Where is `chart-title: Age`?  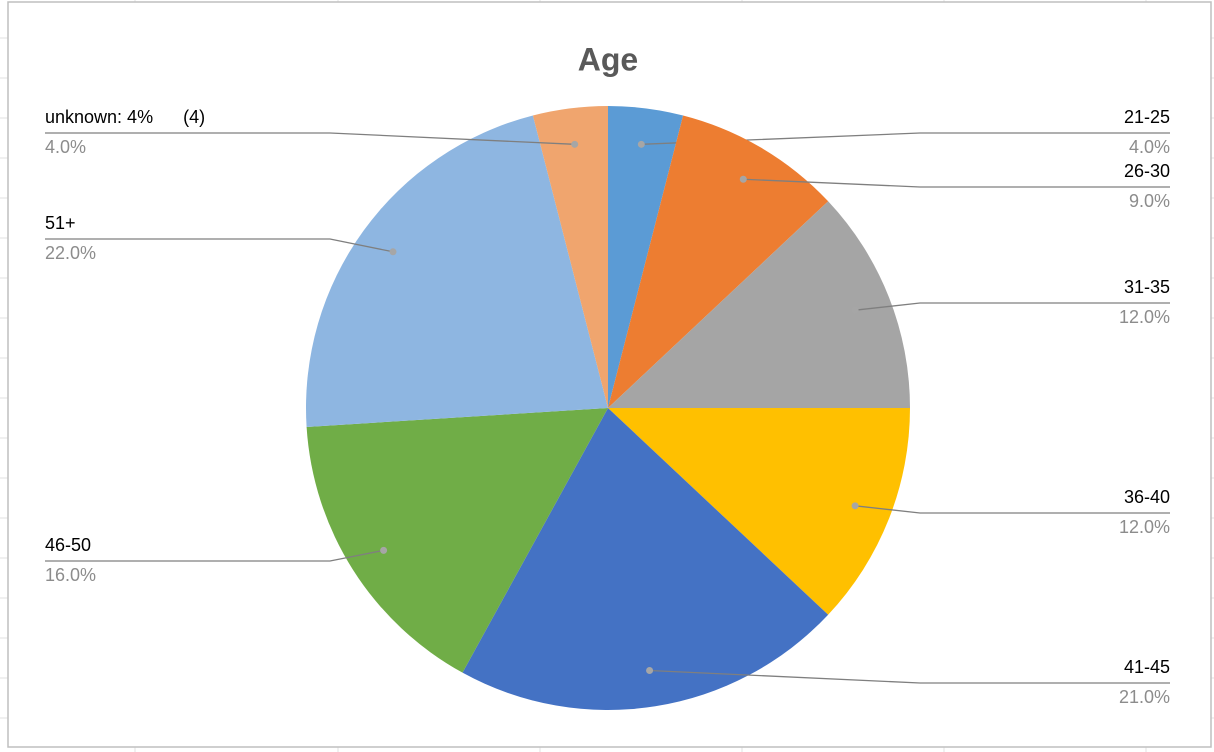
chart-title: Age is located at coordinates (608, 59).